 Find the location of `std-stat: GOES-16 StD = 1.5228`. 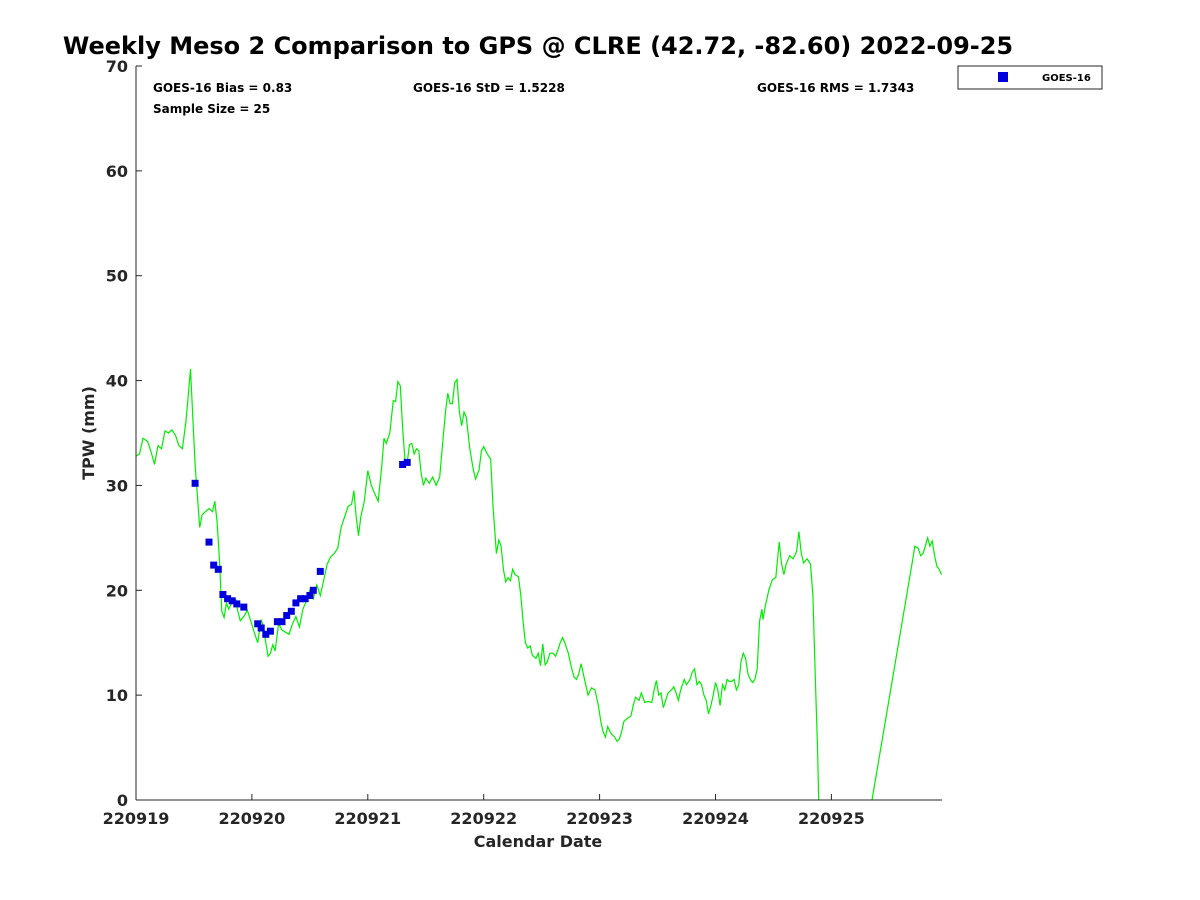

std-stat: GOES-16 StD = 1.5228 is located at coordinates (489, 88).